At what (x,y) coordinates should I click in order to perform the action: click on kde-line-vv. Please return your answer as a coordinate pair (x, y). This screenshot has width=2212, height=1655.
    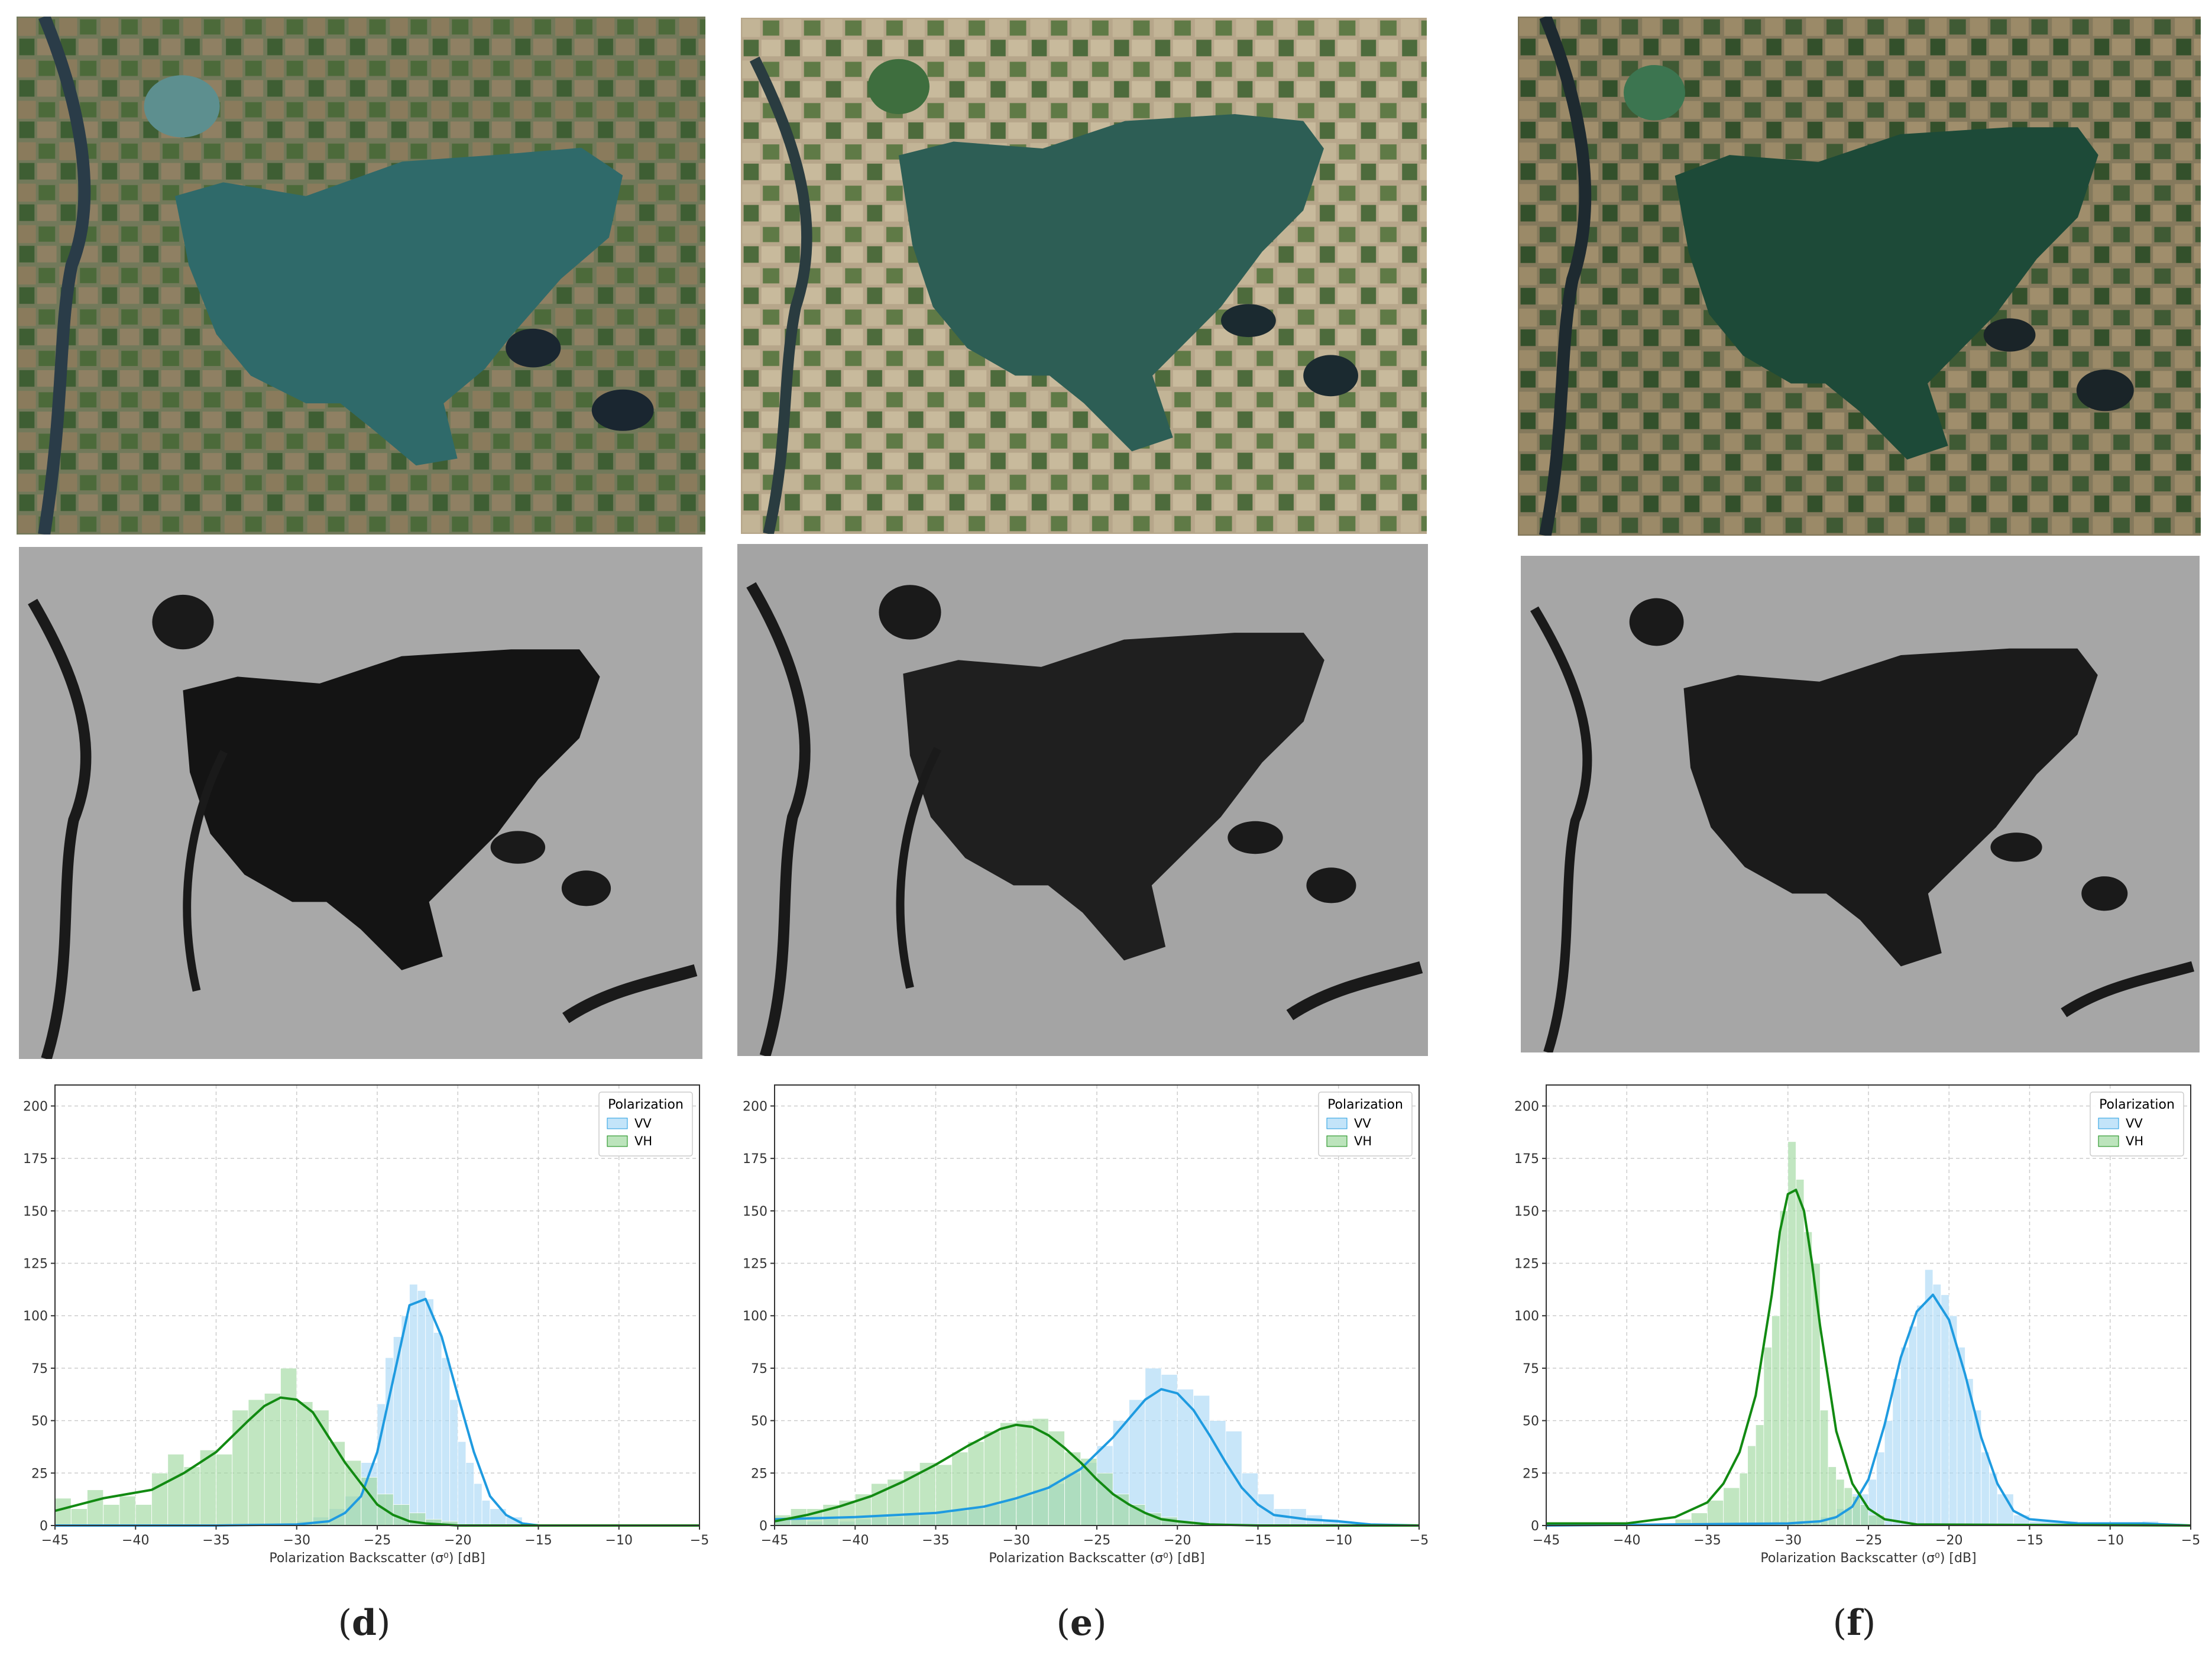
    Looking at the image, I should click on (1869, 1410).